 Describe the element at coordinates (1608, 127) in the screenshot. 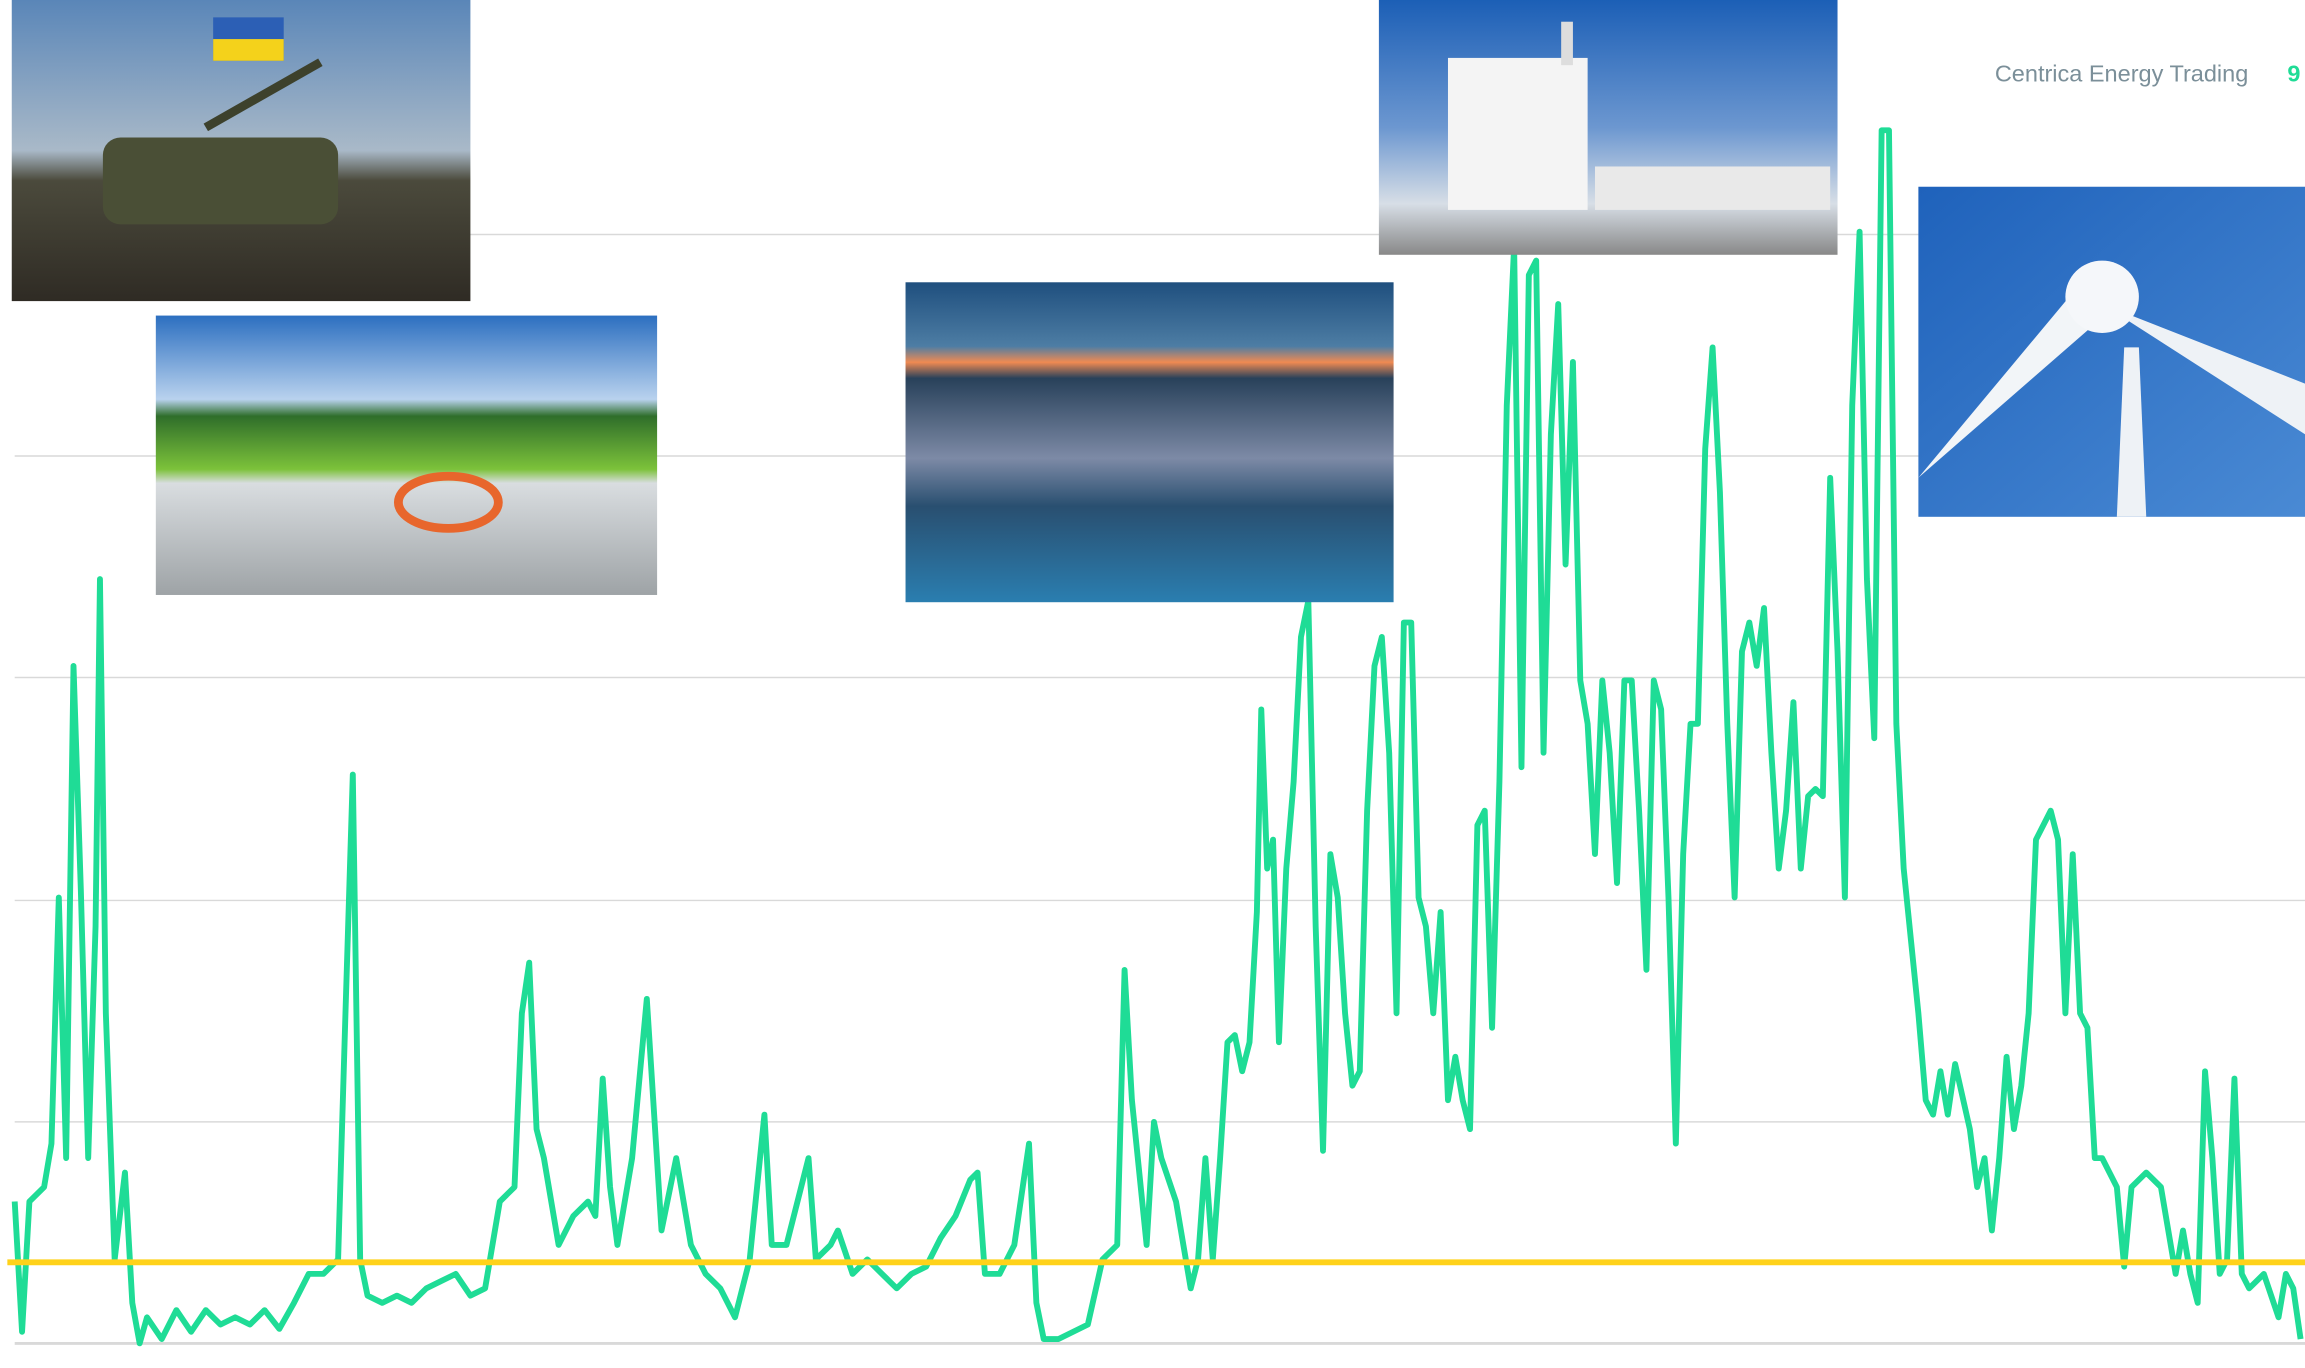

I see `photo-power-plant` at that location.